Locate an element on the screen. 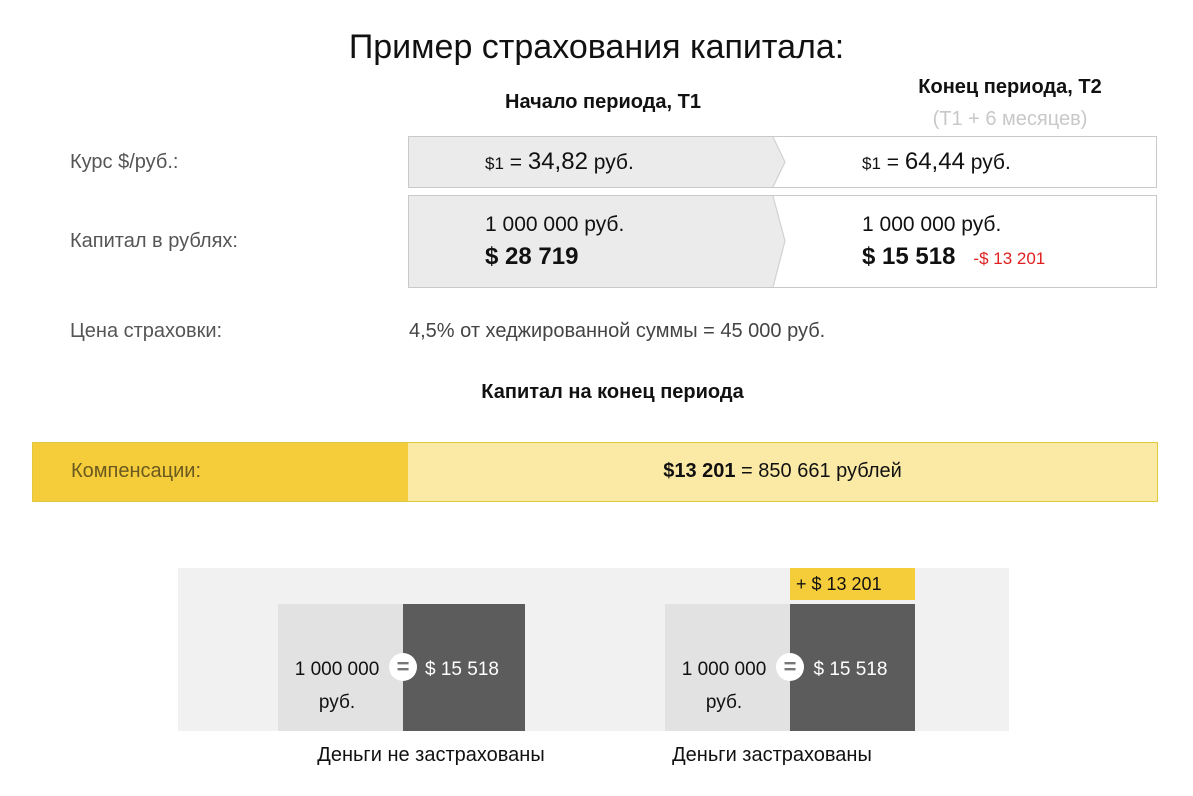 This screenshot has height=796, width=1193. capital-row-label: Капитал в рублях: is located at coordinates (154, 241).